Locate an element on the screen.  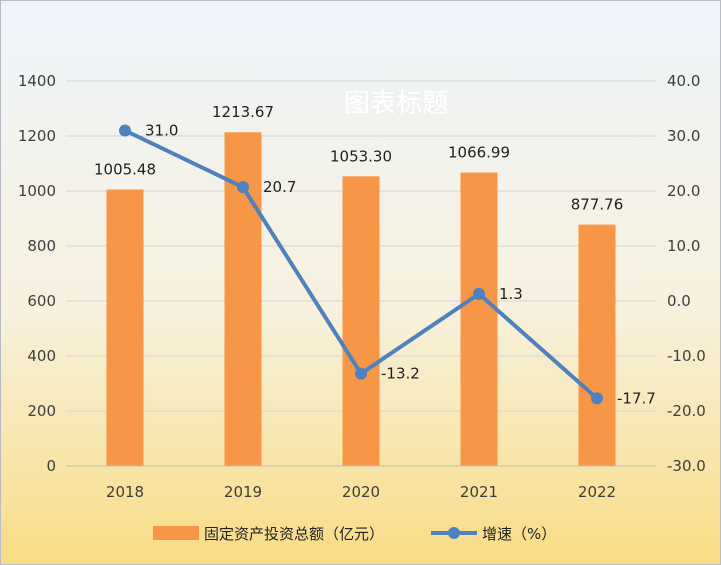
legend-label-bar: 固定资产投资总额（亿元） is located at coordinates (294, 534).